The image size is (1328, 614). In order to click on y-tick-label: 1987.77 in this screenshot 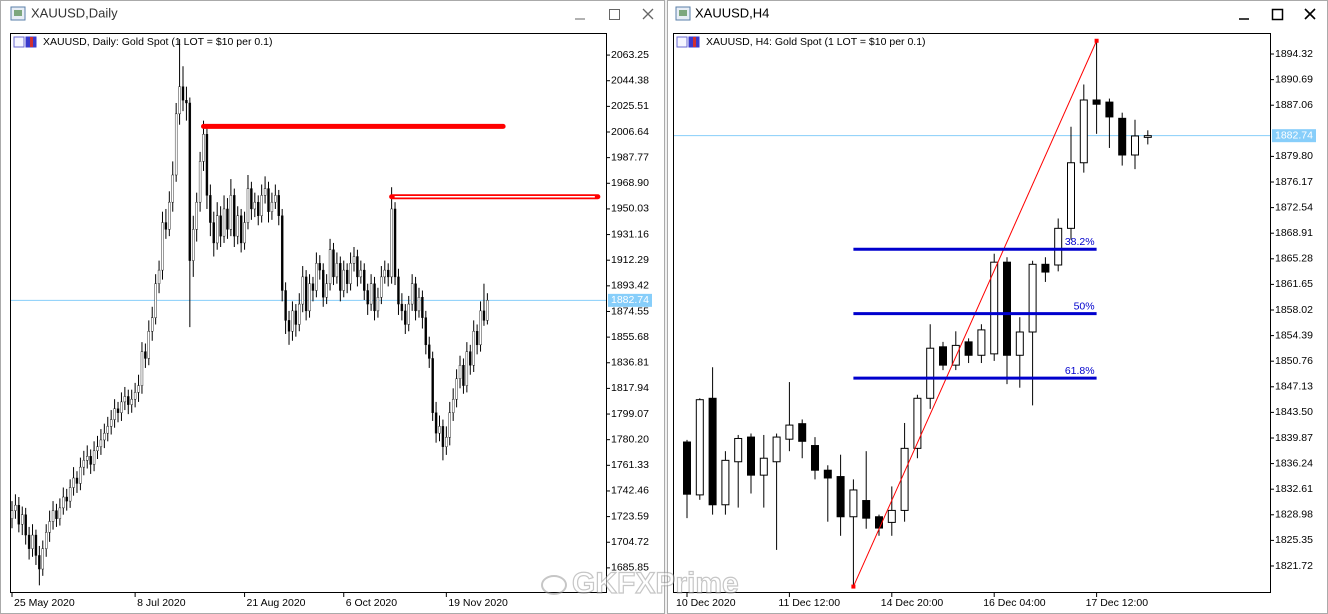, I will do `click(630, 157)`.